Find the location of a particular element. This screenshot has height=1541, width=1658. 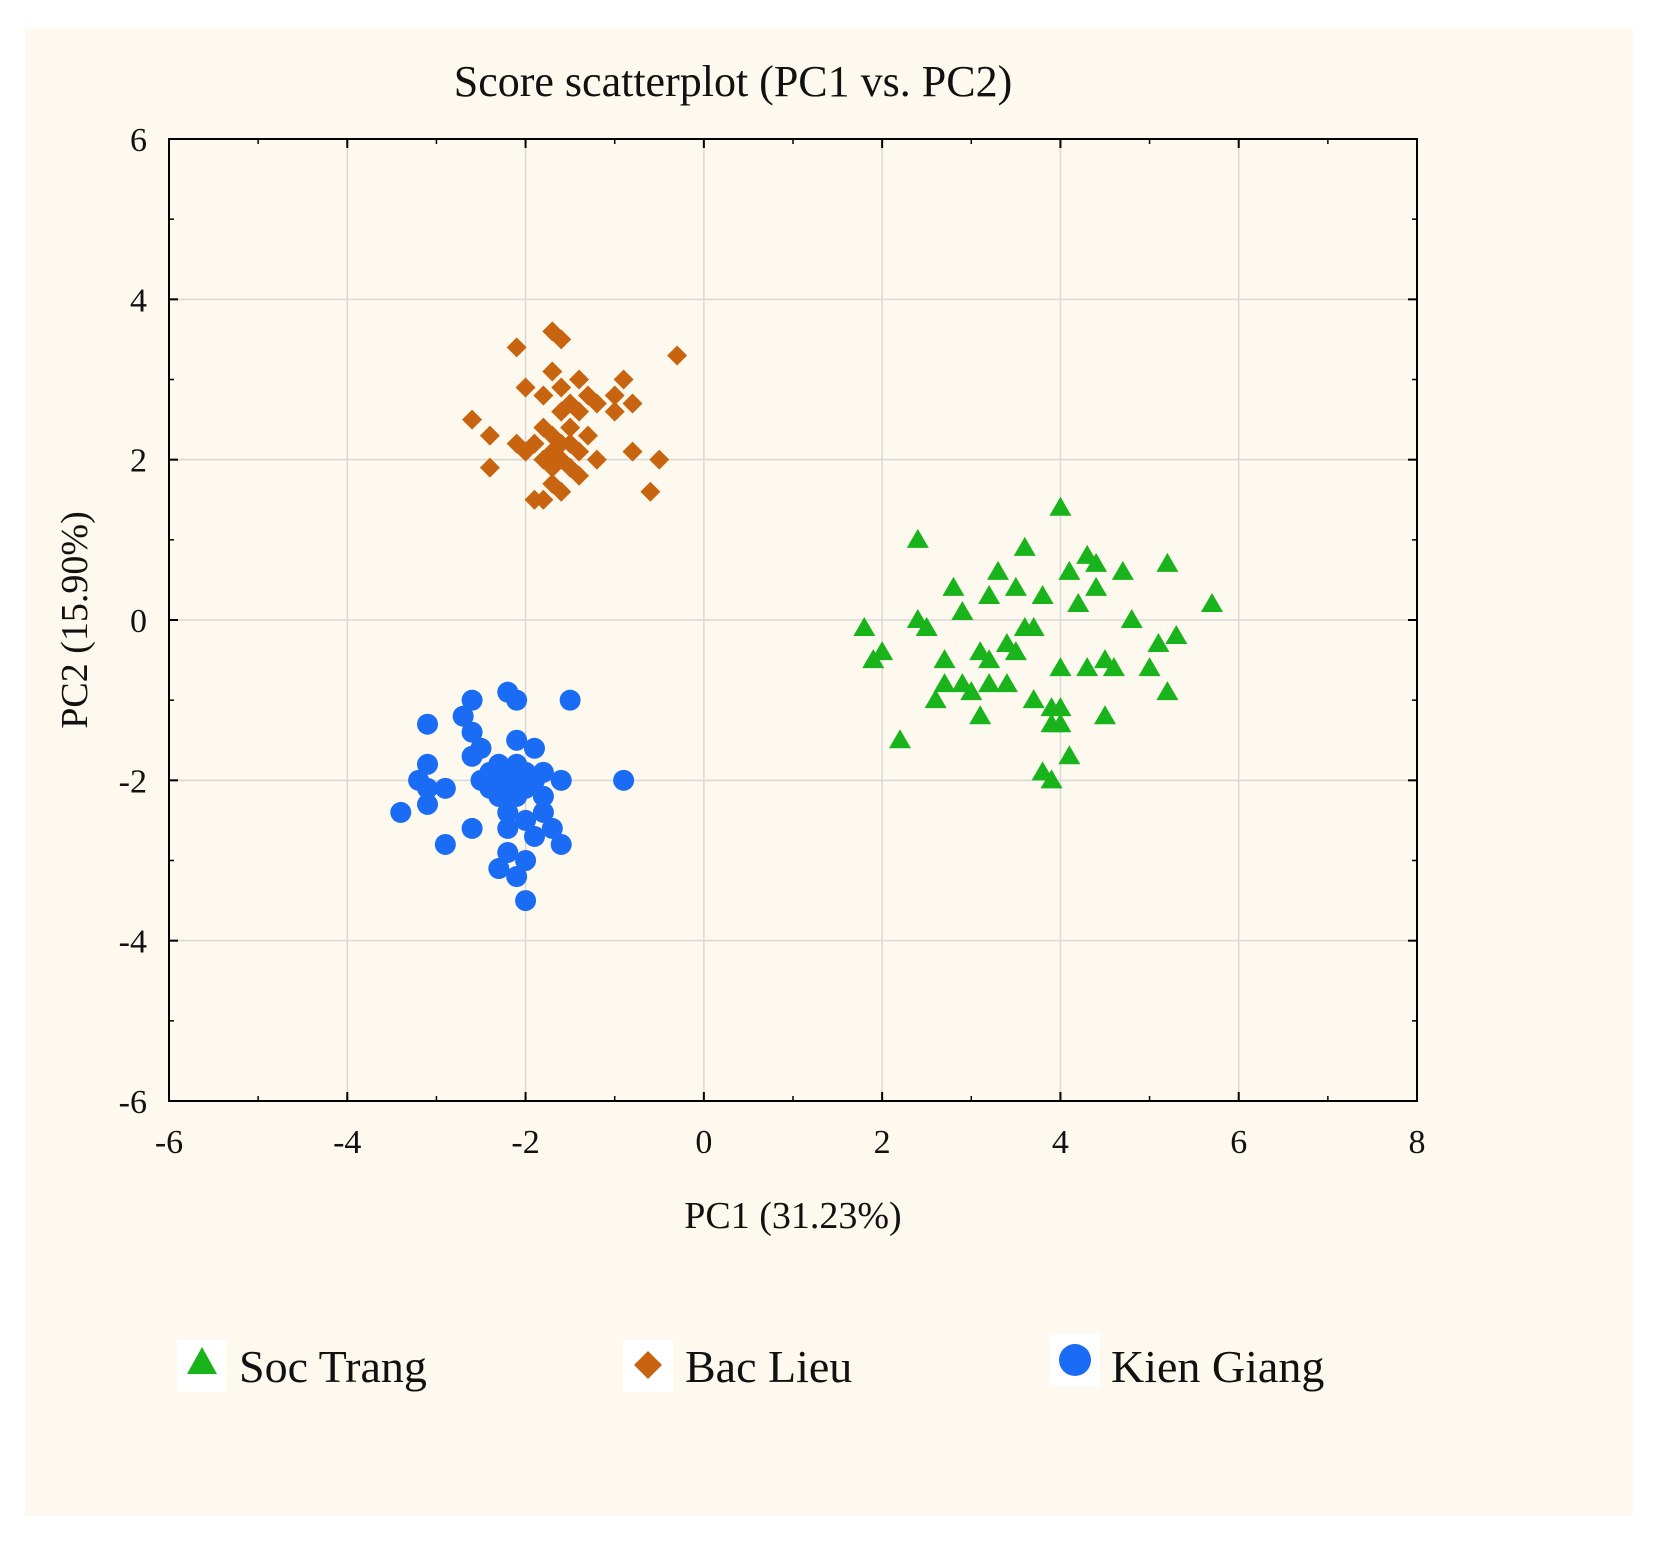

y-tick-label: 2 is located at coordinates (138, 461).